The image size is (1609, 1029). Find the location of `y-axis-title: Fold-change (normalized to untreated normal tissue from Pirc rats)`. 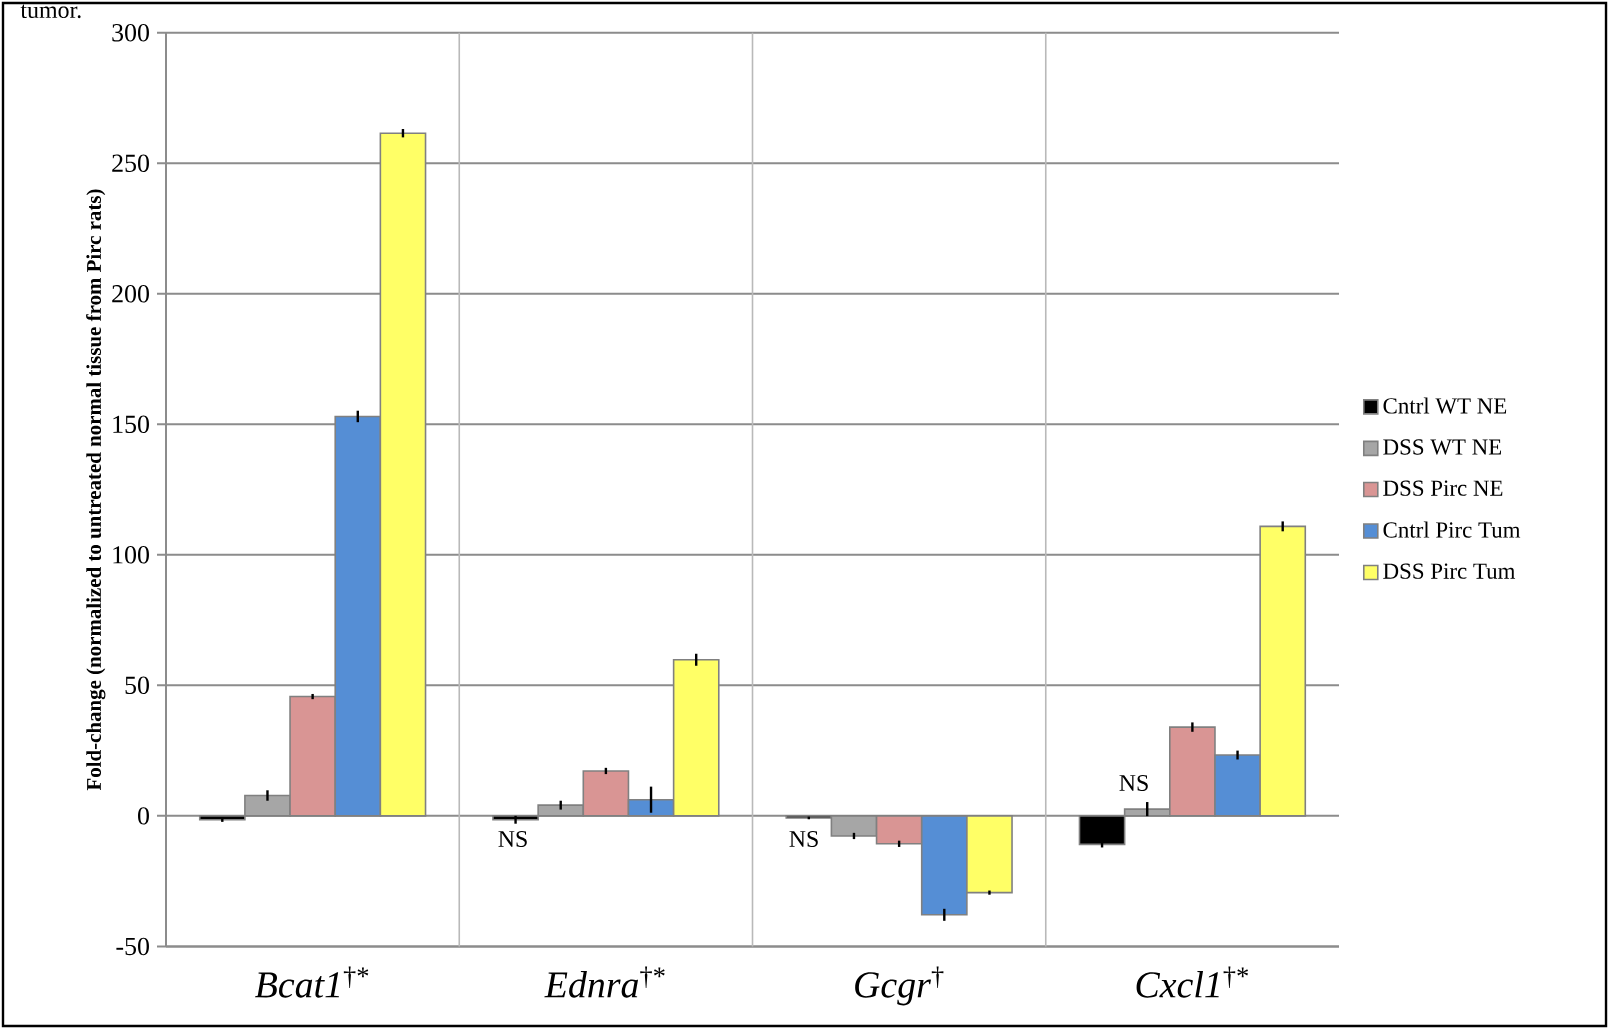

y-axis-title: Fold-change (normalized to untreated normal tissue from Pirc rats) is located at coordinates (96, 490).